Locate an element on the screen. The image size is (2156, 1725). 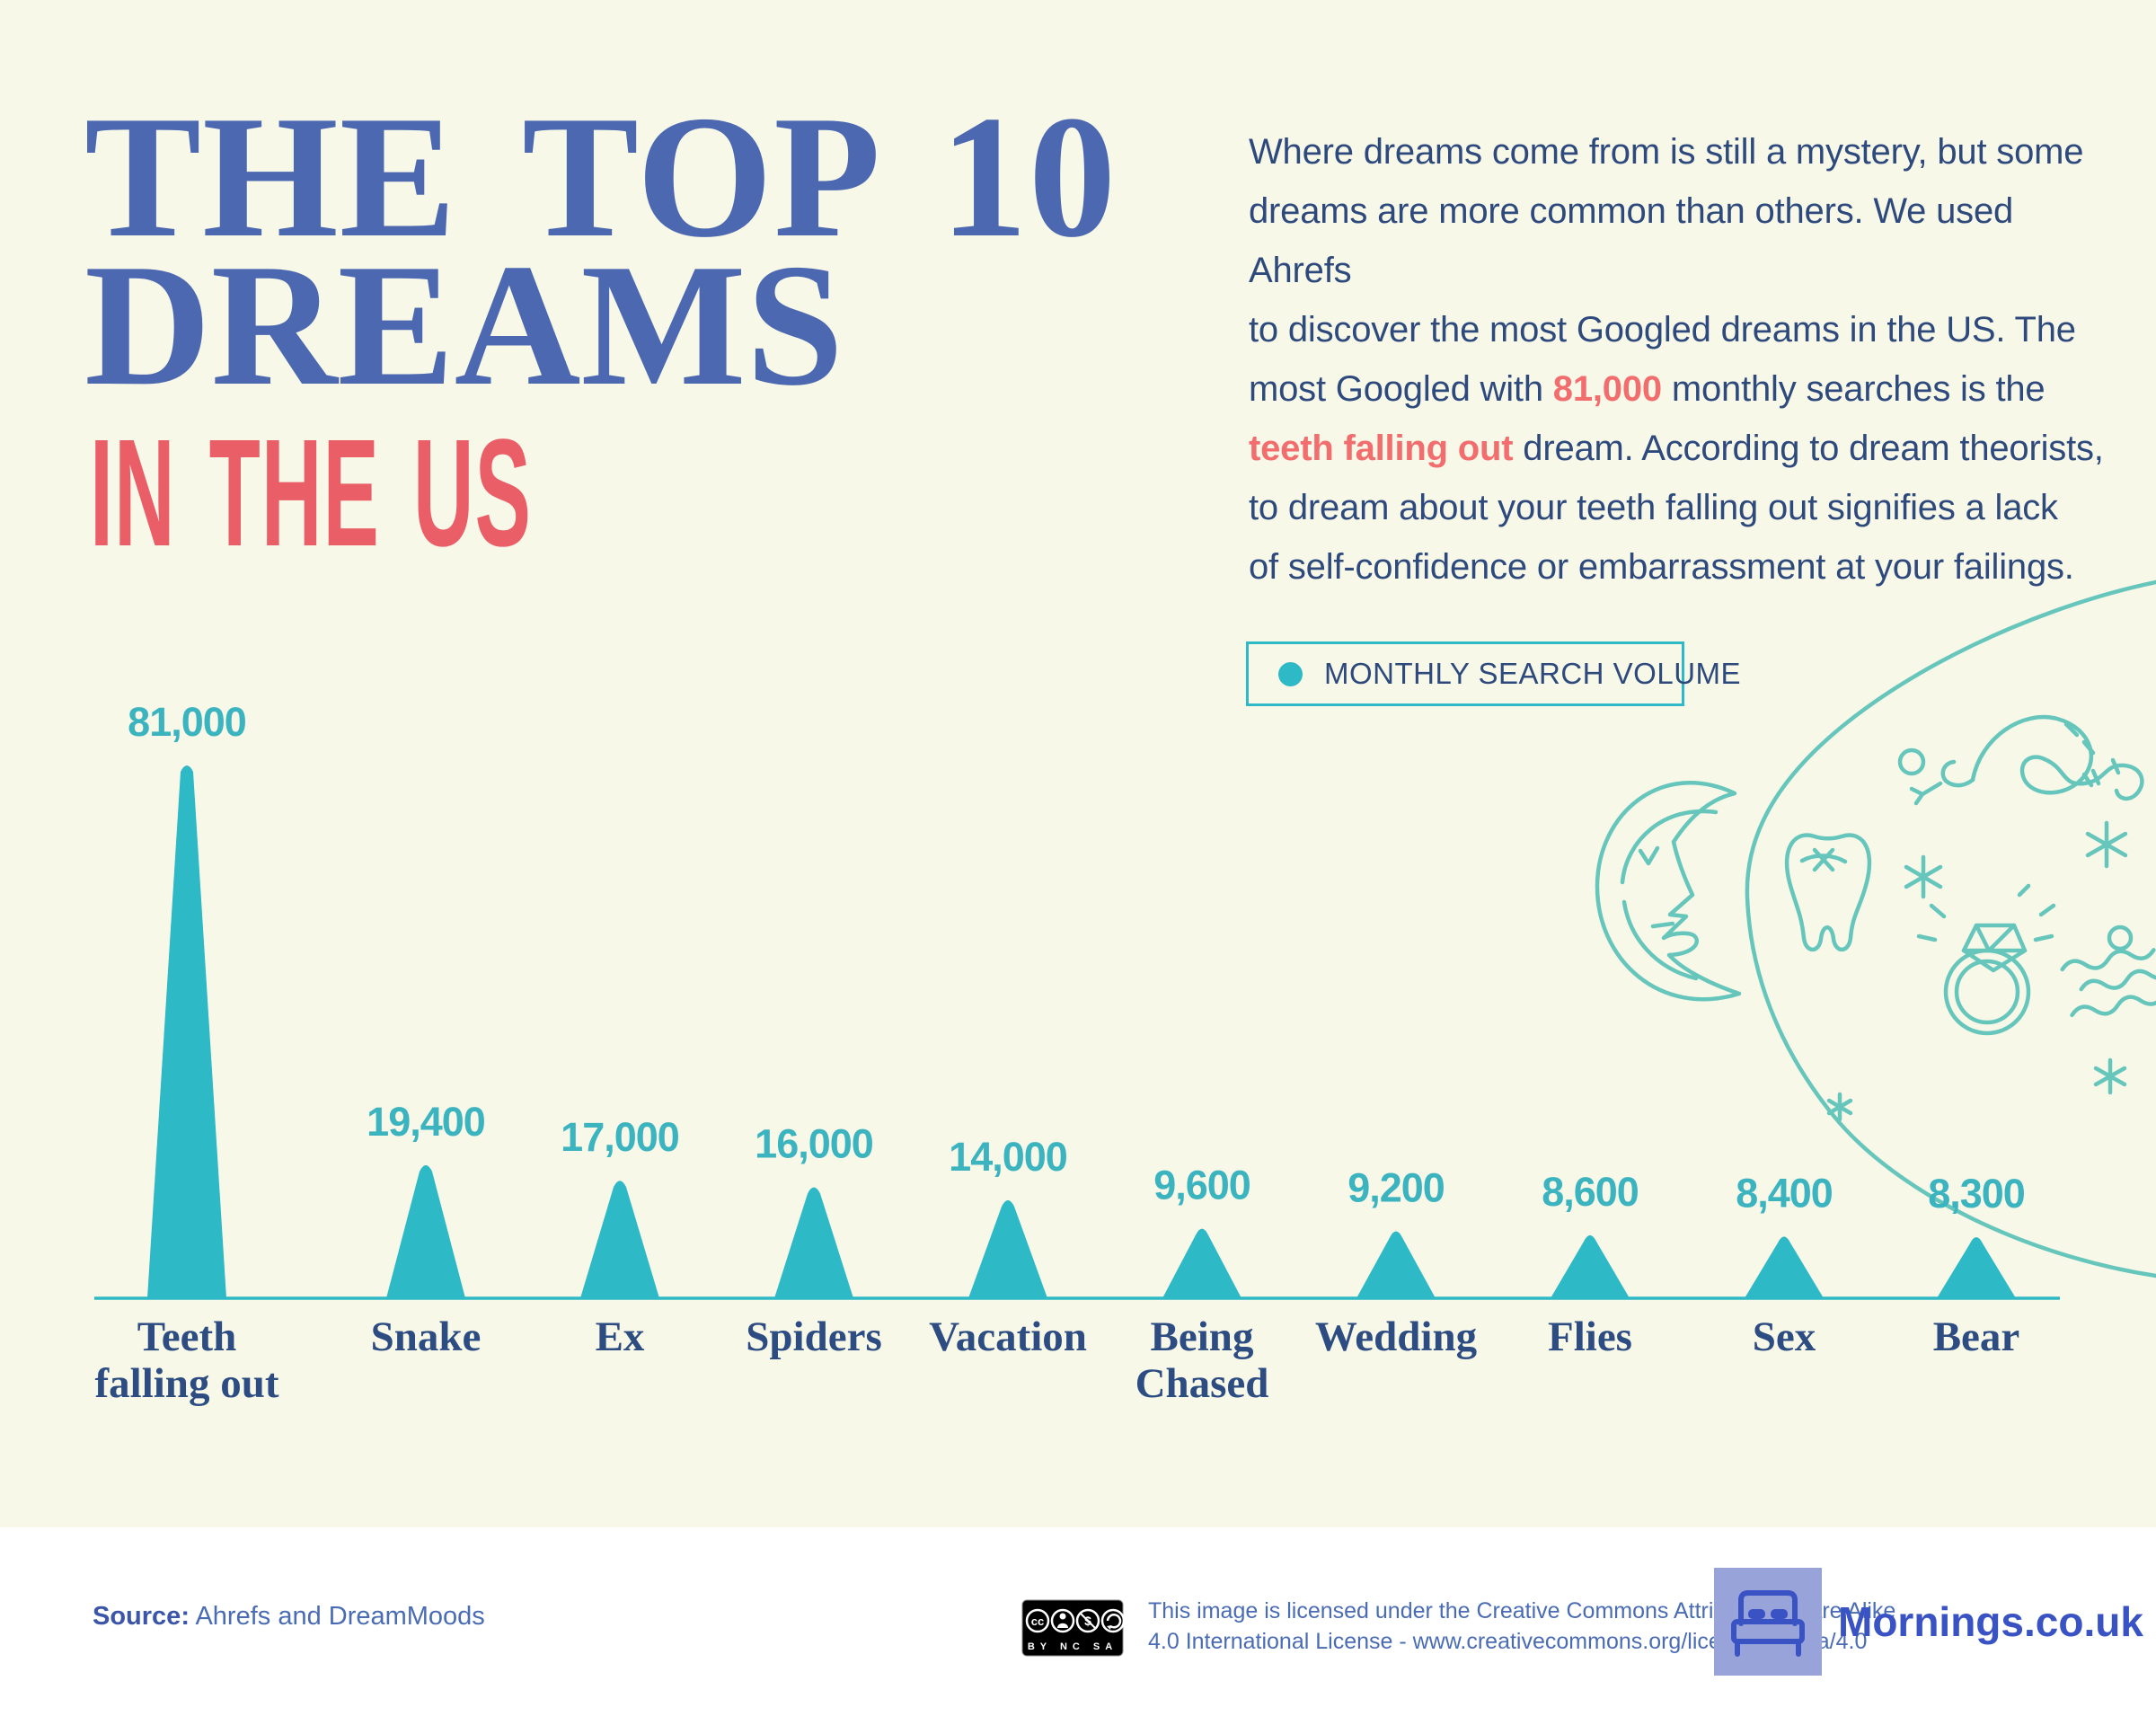
peak-wedding is located at coordinates (1396, 1264).